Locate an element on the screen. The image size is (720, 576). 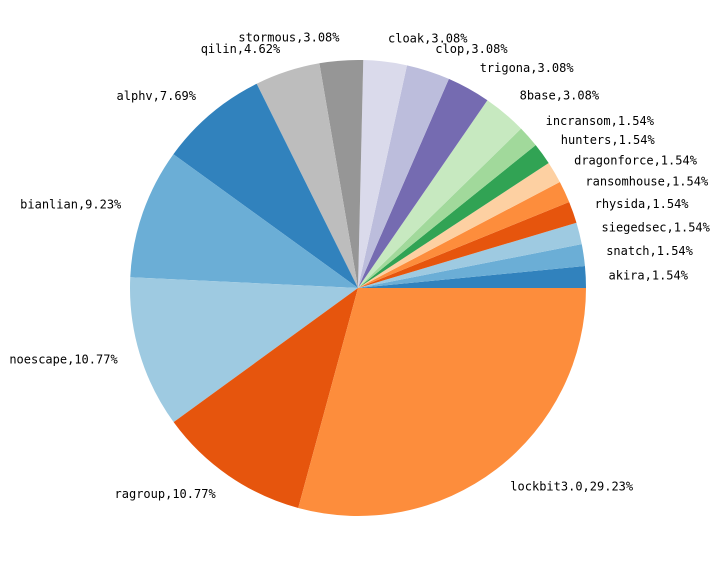
pie-label-dragonforce: dragonforce,1.54% is located at coordinates (636, 160).